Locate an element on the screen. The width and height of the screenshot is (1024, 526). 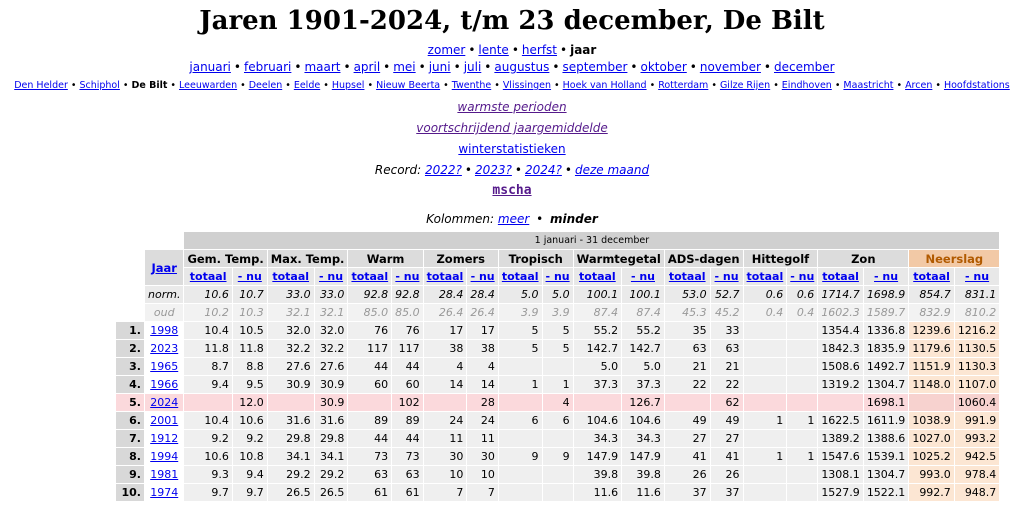
sort-nu-ads-dagen-link: - nu is located at coordinates (726, 276).